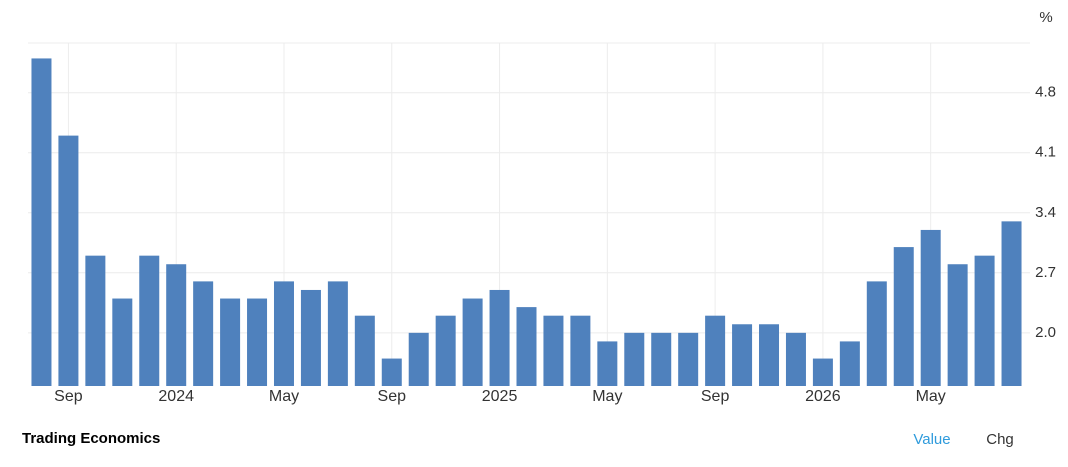 Image resolution: width=1068 pixels, height=467 pixels. What do you see at coordinates (1000, 439) in the screenshot?
I see `tab-chg: Chg` at bounding box center [1000, 439].